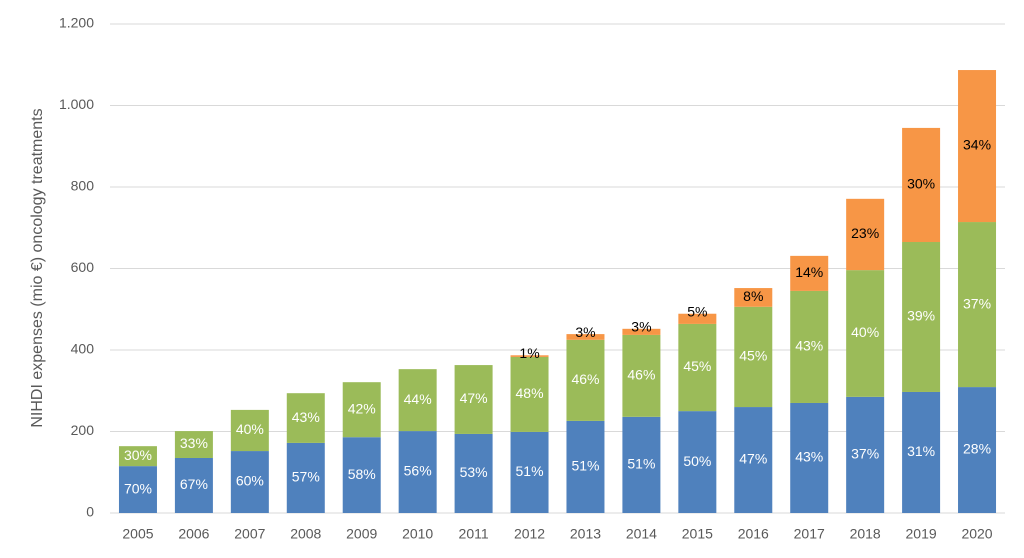  I want to click on x-tick-label: 2005, so click(137, 534).